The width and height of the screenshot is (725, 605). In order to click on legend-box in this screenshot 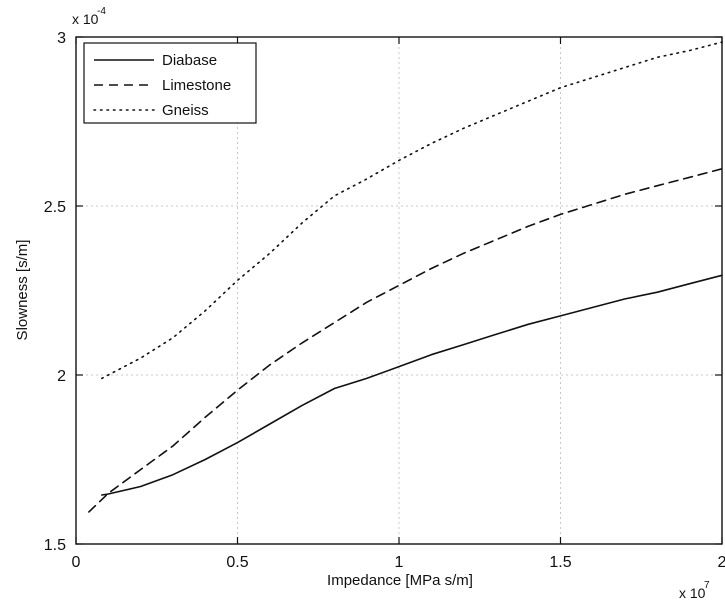, I will do `click(170, 83)`.